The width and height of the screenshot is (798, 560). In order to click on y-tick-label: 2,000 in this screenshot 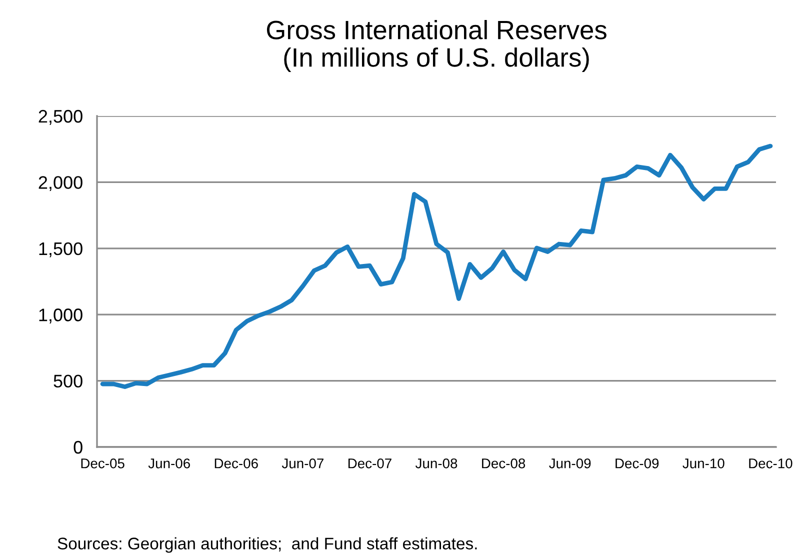, I will do `click(60, 184)`.